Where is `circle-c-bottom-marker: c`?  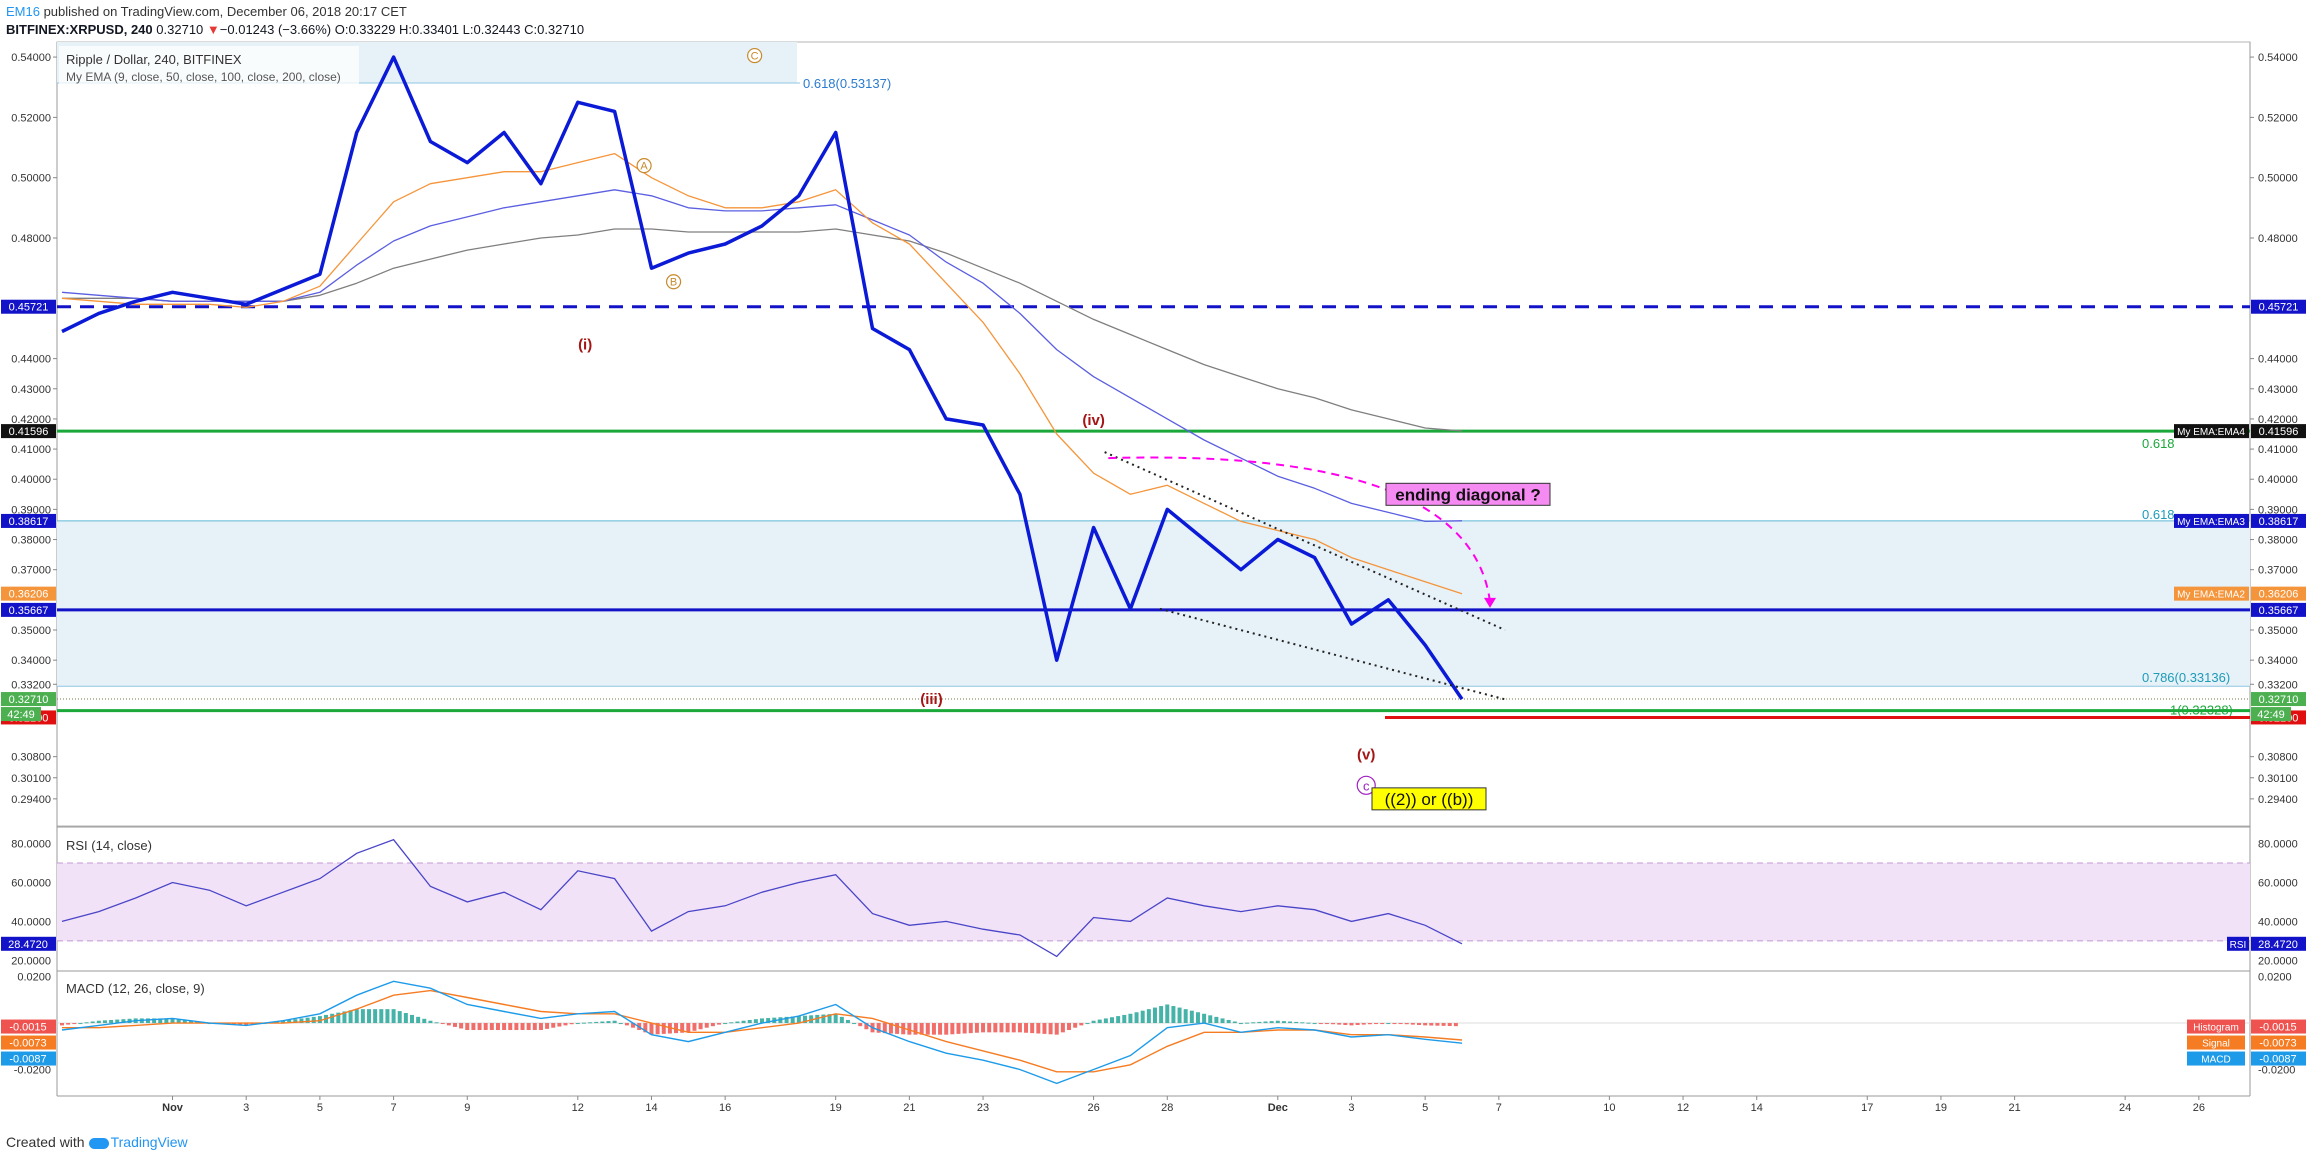
circle-c-bottom-marker: c is located at coordinates (1366, 785).